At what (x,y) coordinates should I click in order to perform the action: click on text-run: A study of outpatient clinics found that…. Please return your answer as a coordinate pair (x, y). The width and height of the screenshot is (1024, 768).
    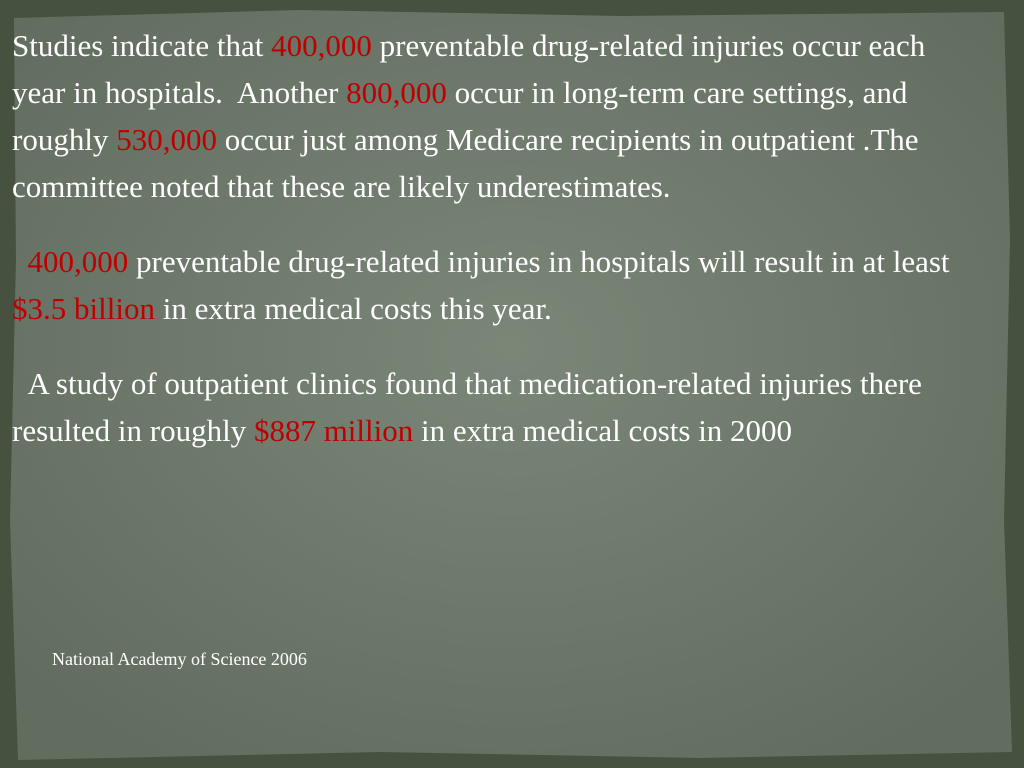
    Looking at the image, I should click on (471, 407).